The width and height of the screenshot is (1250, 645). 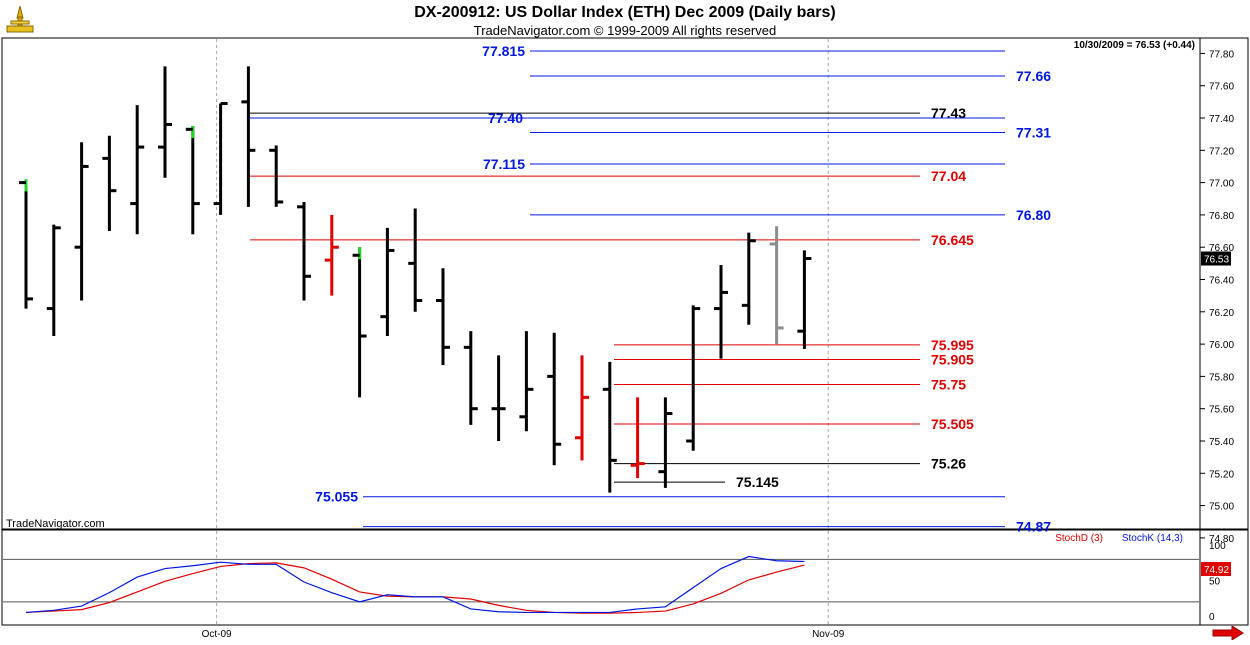 I want to click on level-label: 77.31, so click(x=1033, y=133).